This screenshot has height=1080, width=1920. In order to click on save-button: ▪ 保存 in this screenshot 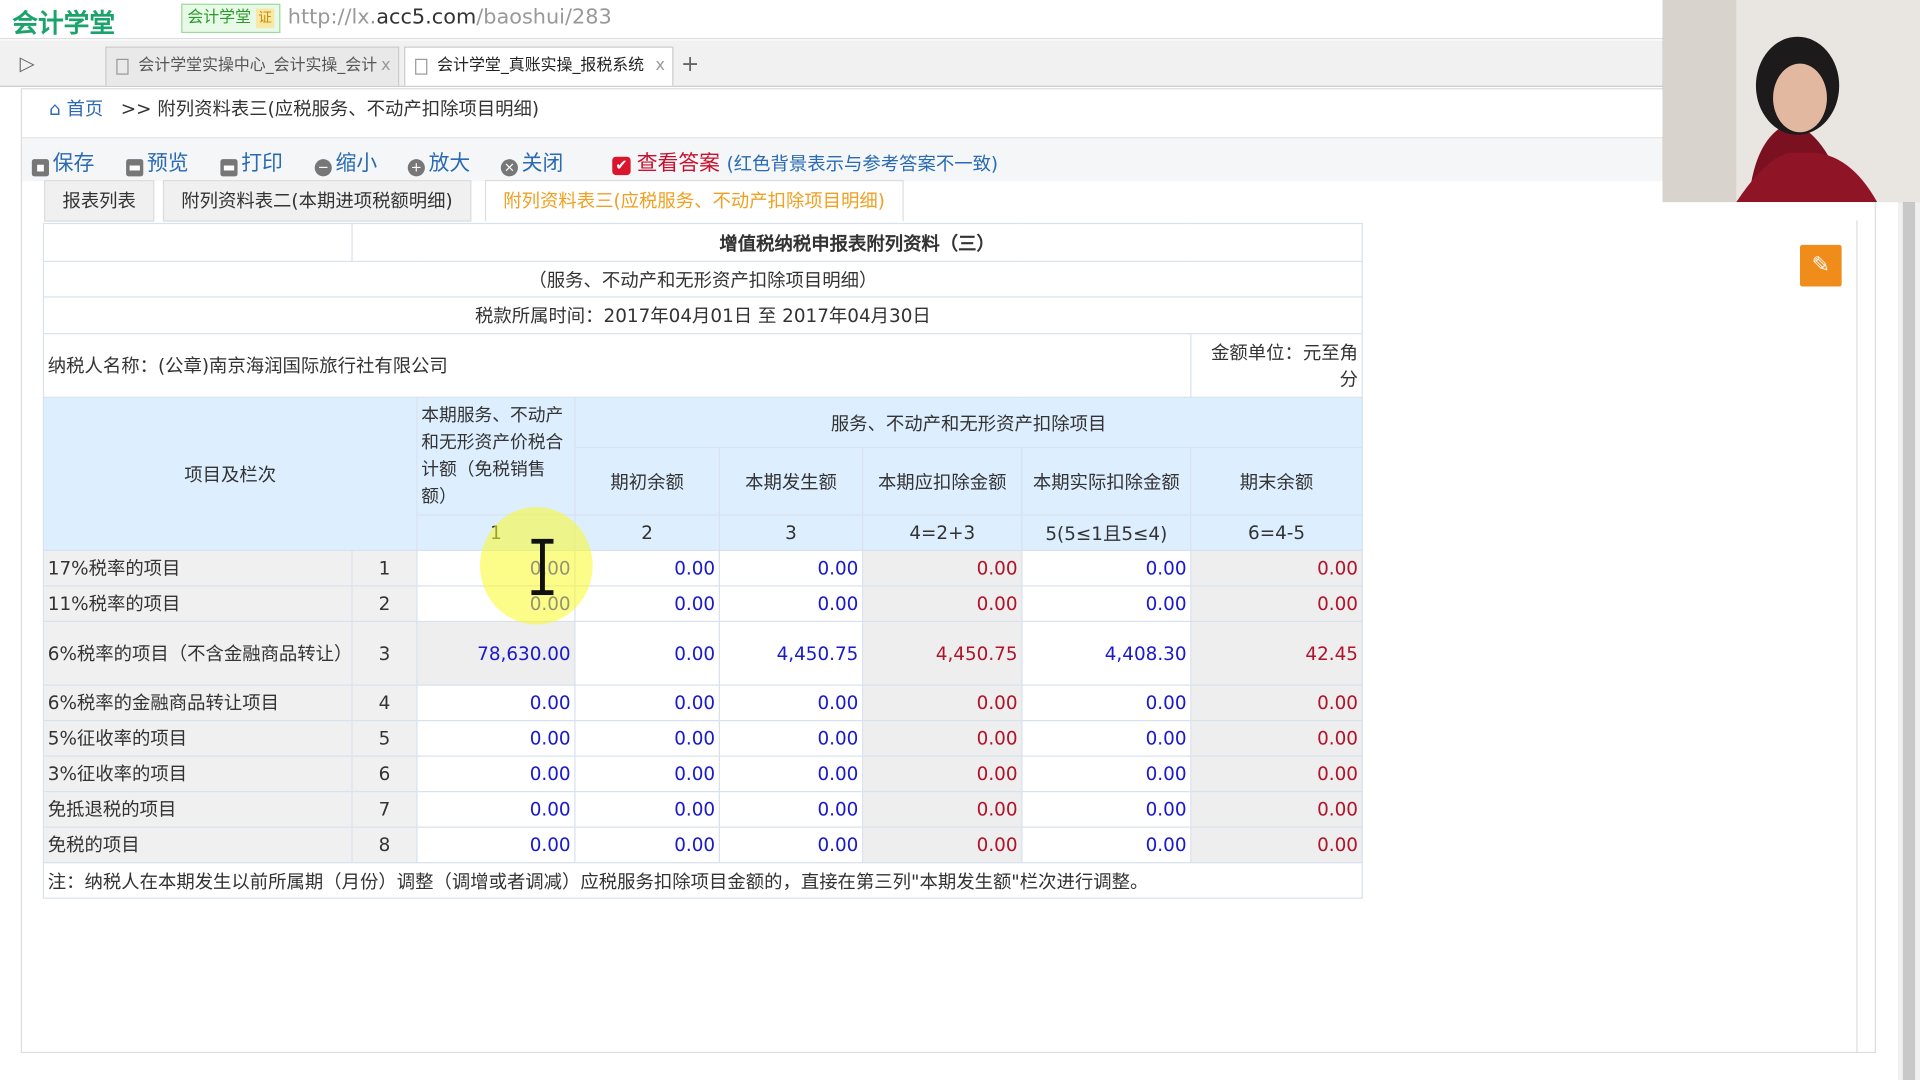, I will do `click(62, 161)`.